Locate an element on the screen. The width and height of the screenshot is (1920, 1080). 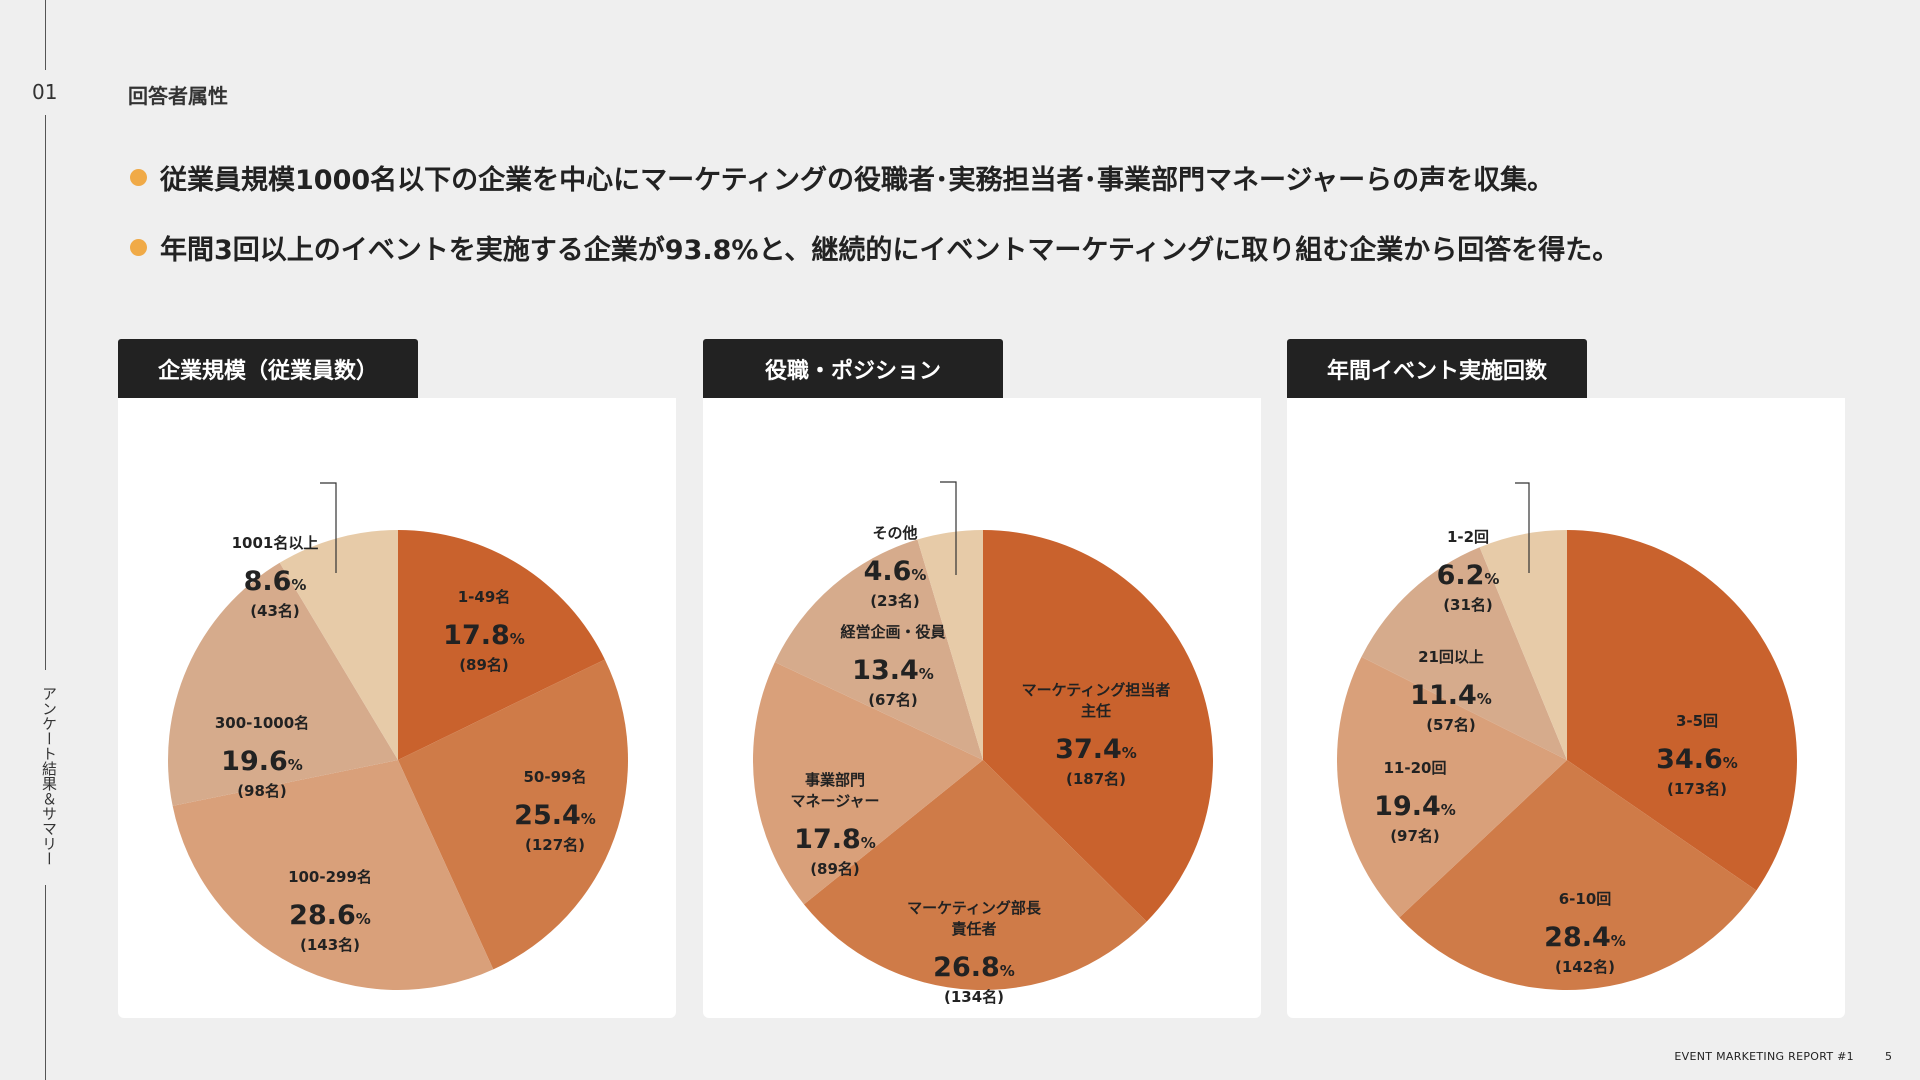
side-rule-top is located at coordinates (45, 35).